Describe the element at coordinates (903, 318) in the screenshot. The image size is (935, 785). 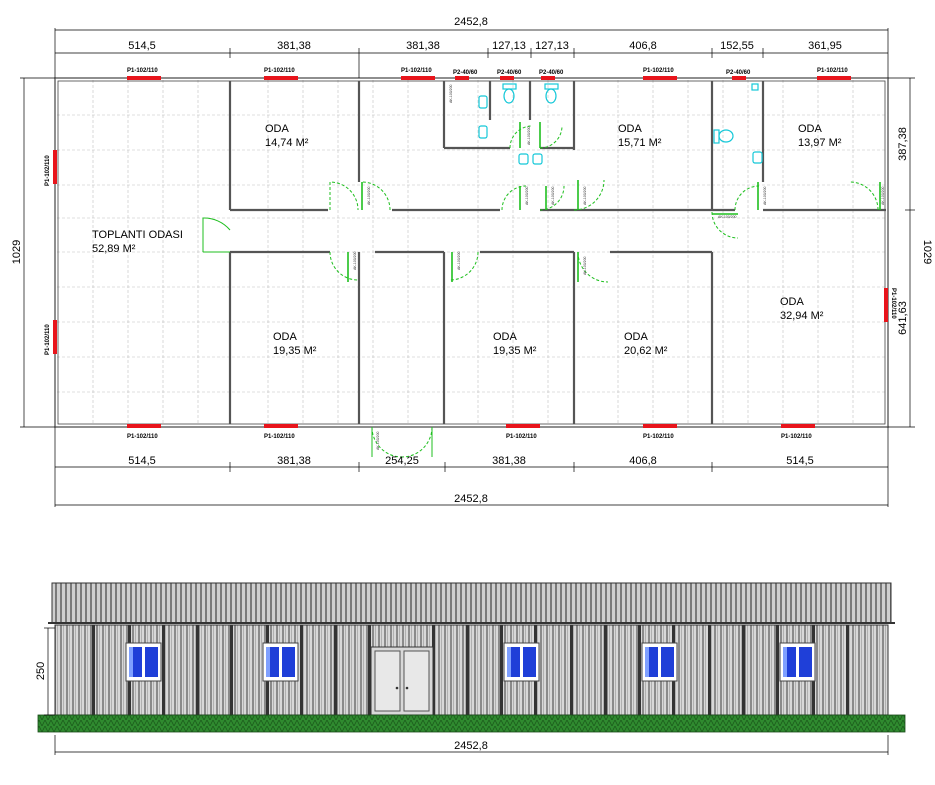
I see `svg-text: 641,63` at that location.